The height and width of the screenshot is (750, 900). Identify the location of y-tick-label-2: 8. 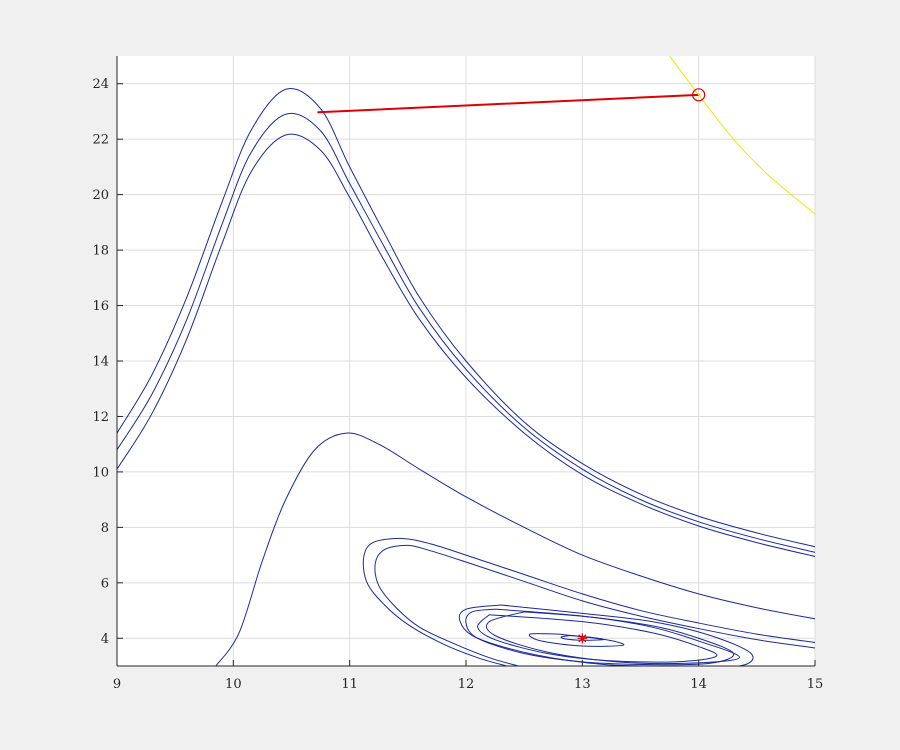
(105, 528).